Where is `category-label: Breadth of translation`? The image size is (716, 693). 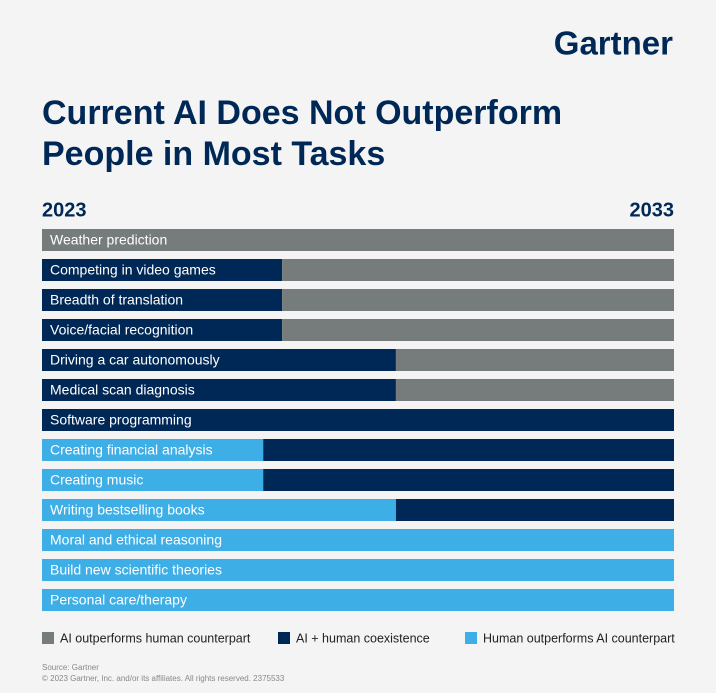 category-label: Breadth of translation is located at coordinates (116, 300).